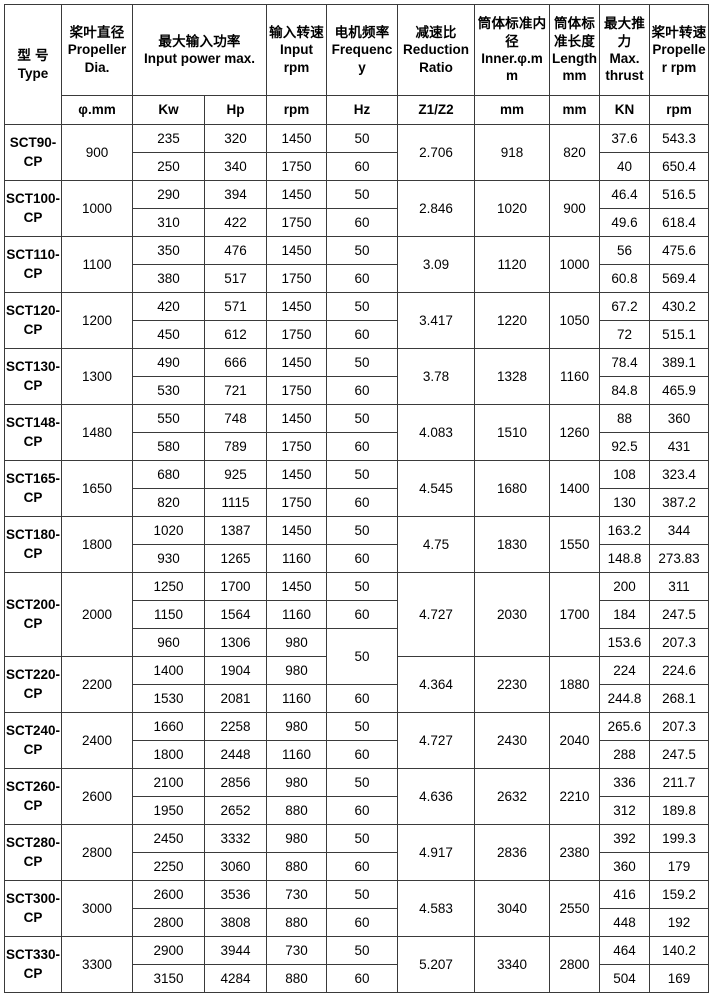 Image resolution: width=712 pixels, height=993 pixels. I want to click on cell-inner-dia: 1680, so click(512, 488).